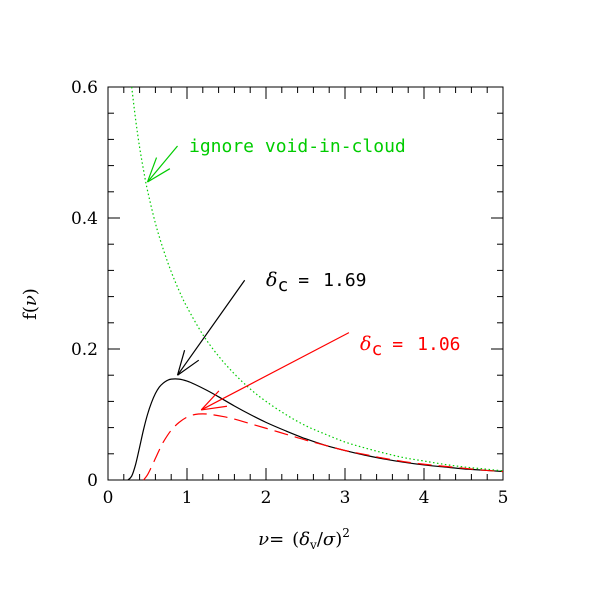 The height and width of the screenshot is (589, 589). I want to click on x-axis-label-sigma: σ, so click(329, 539).